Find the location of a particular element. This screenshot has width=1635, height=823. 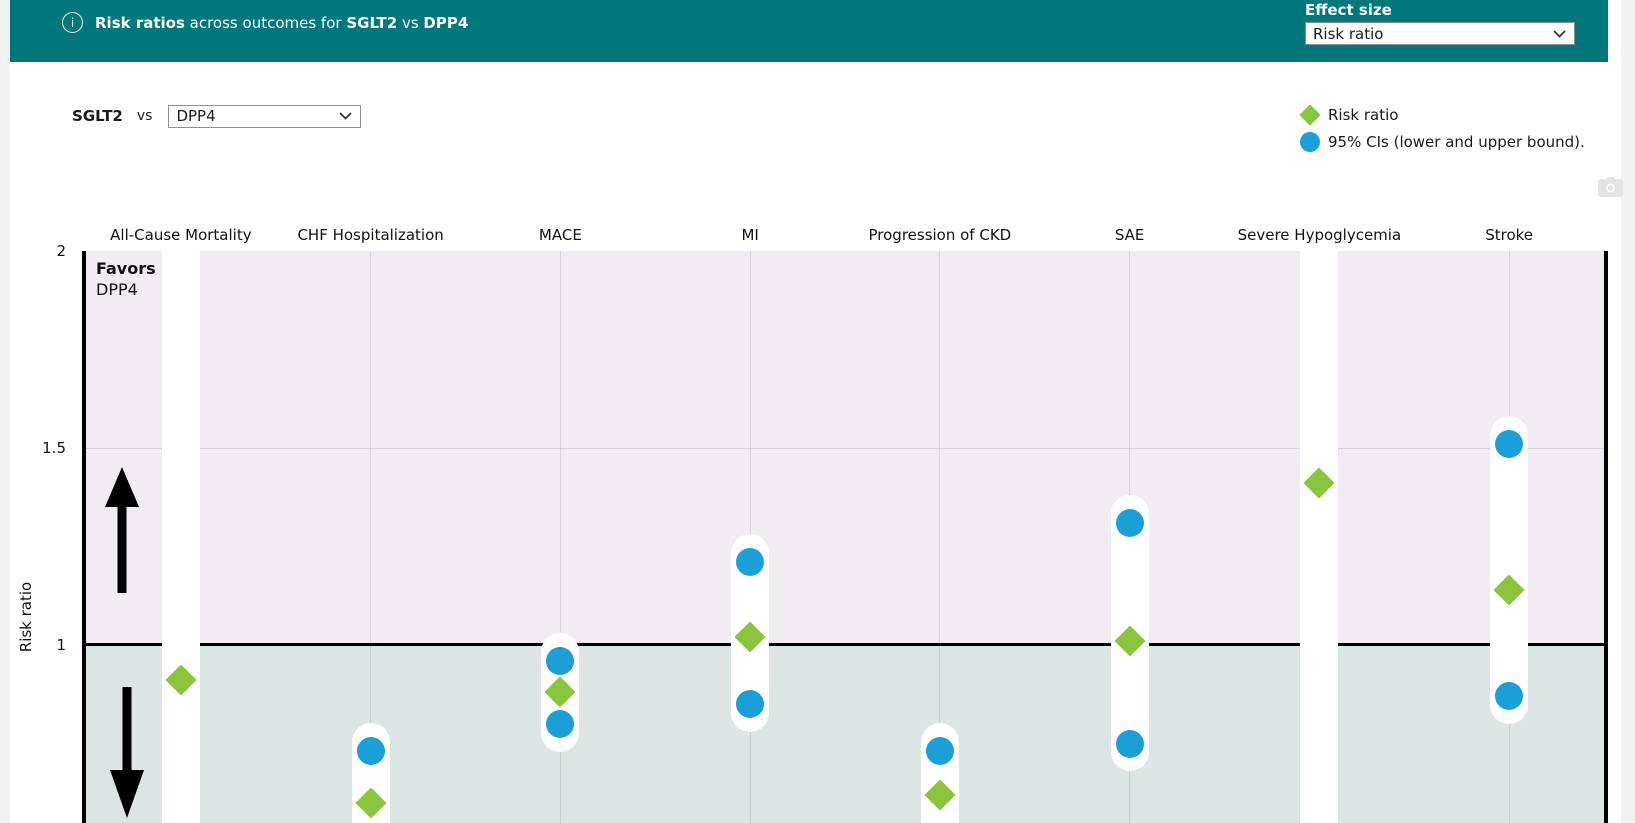

y-axis-line is located at coordinates (84, 537).